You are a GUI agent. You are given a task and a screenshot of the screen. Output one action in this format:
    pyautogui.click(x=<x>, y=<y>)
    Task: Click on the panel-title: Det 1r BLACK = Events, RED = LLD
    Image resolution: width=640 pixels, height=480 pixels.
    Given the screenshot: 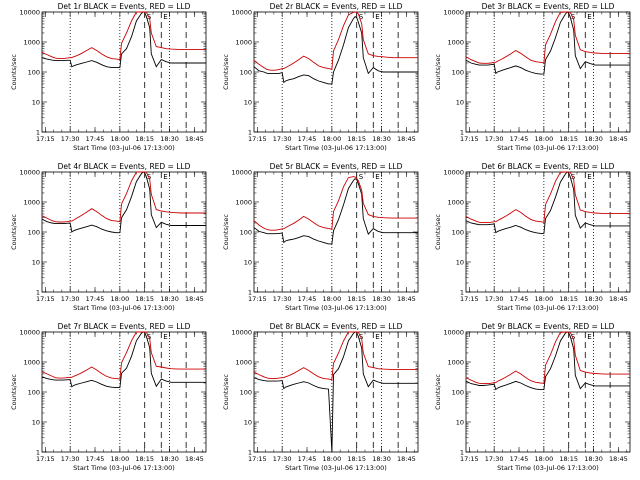 What is the action you would take?
    pyautogui.click(x=124, y=6)
    